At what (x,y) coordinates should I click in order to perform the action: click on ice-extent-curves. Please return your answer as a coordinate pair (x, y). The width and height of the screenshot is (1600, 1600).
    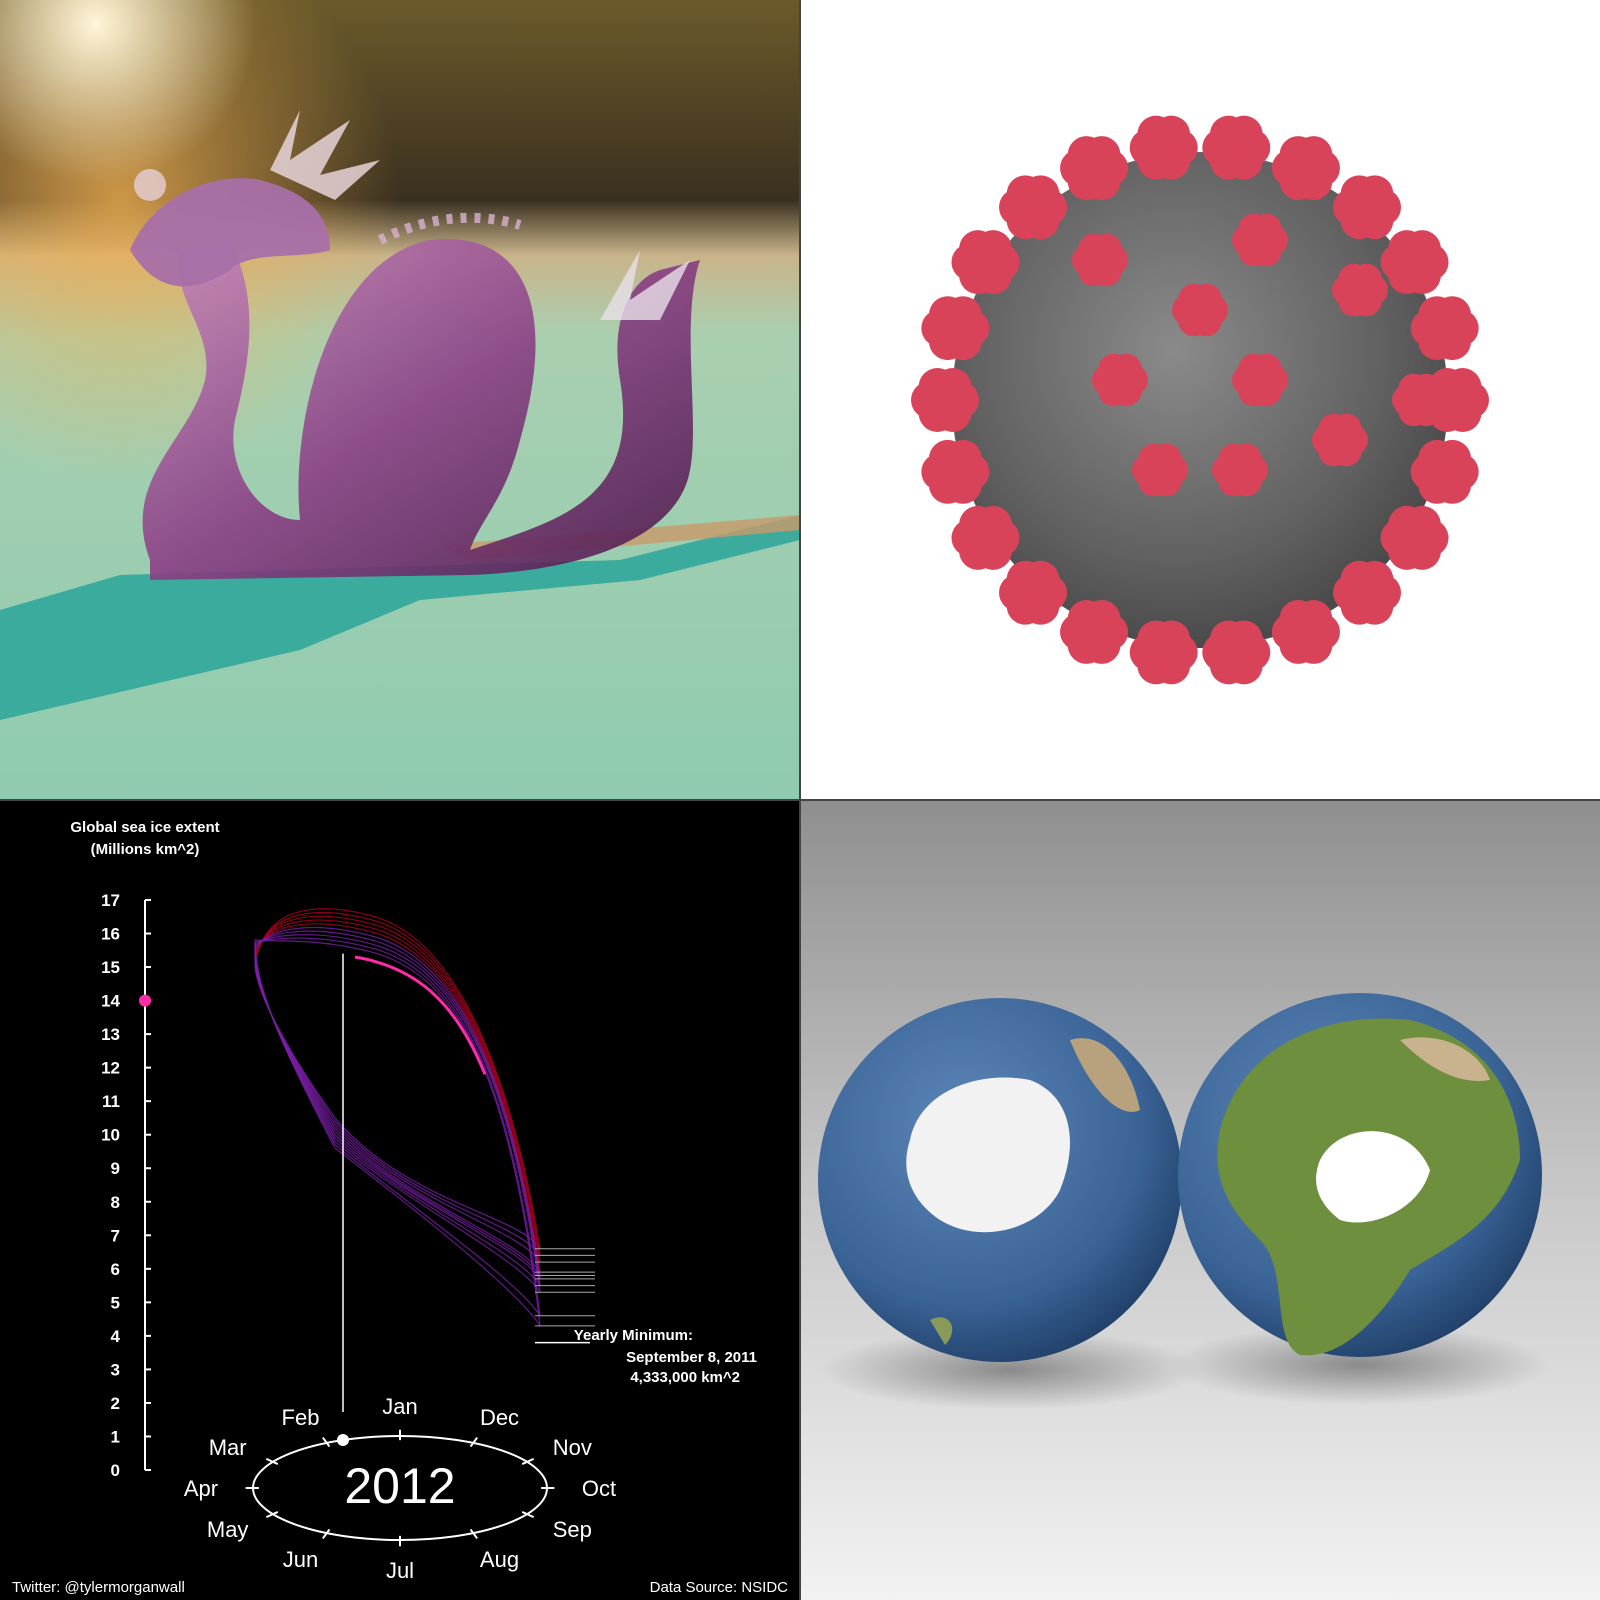
    Looking at the image, I should click on (397, 1160).